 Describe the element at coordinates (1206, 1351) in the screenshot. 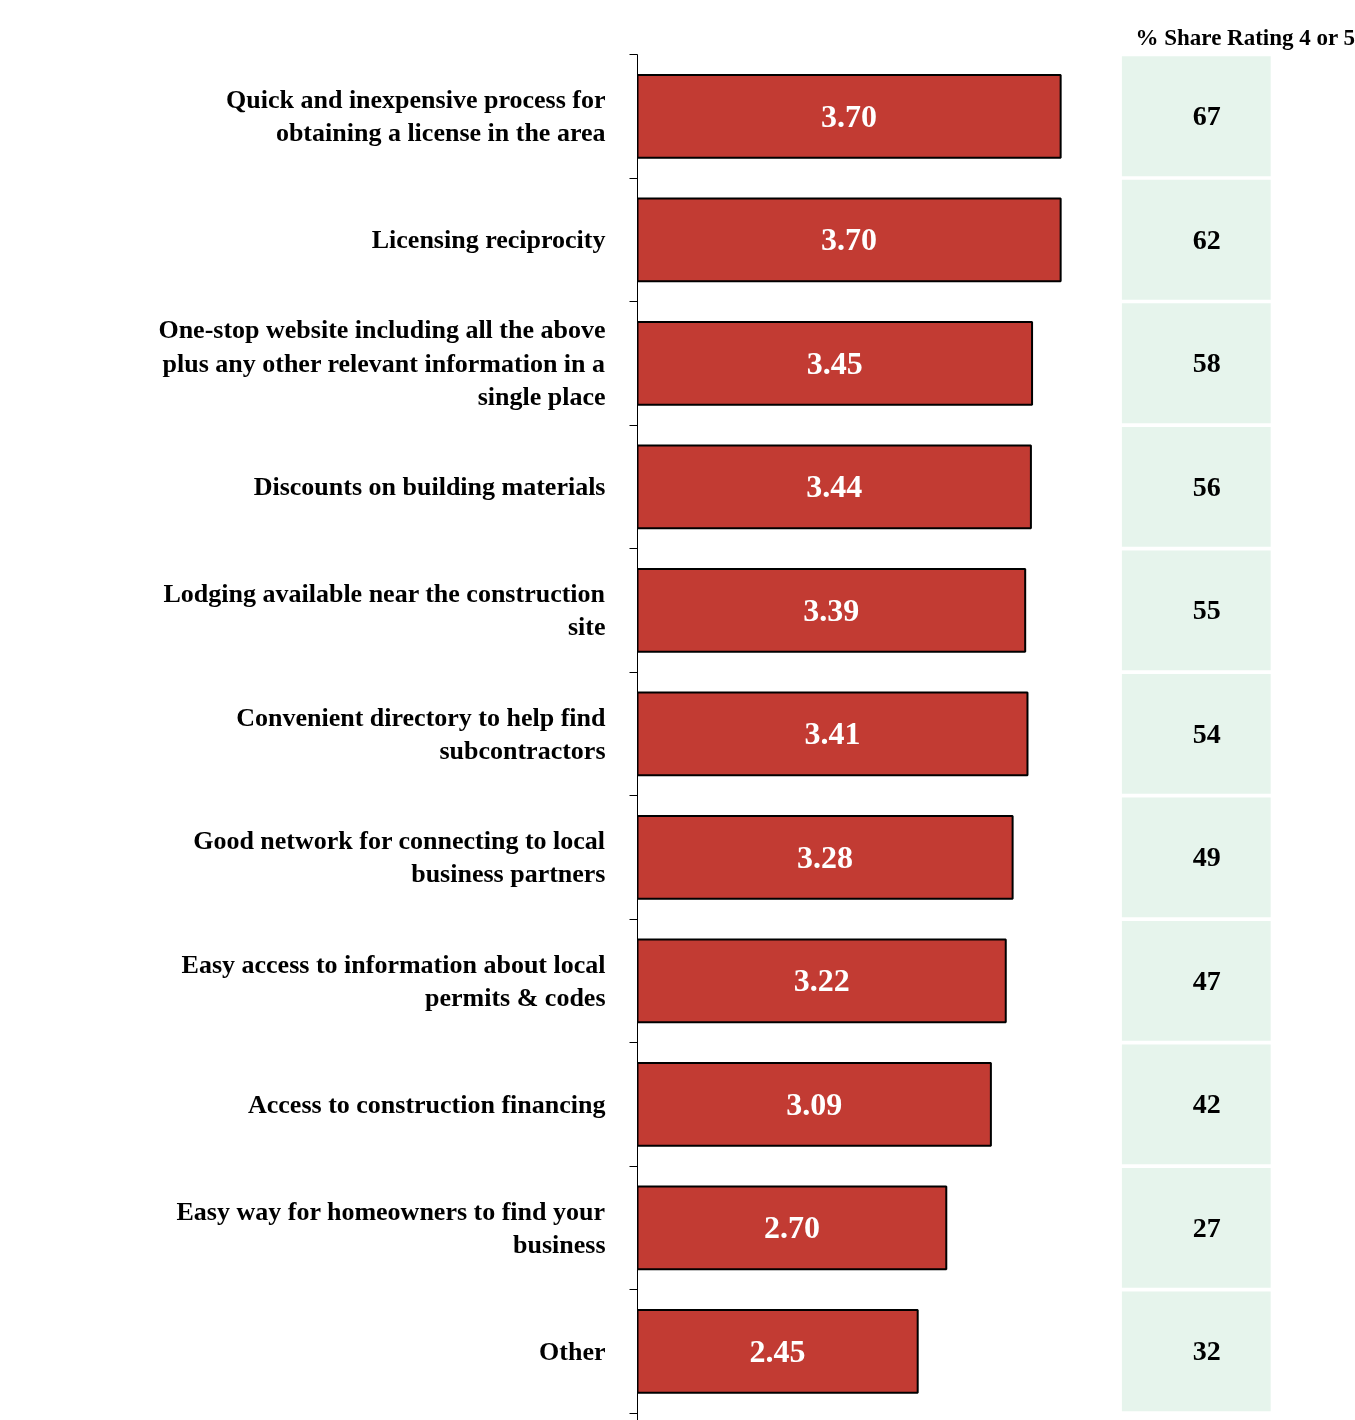

I see `data-label: 32` at that location.